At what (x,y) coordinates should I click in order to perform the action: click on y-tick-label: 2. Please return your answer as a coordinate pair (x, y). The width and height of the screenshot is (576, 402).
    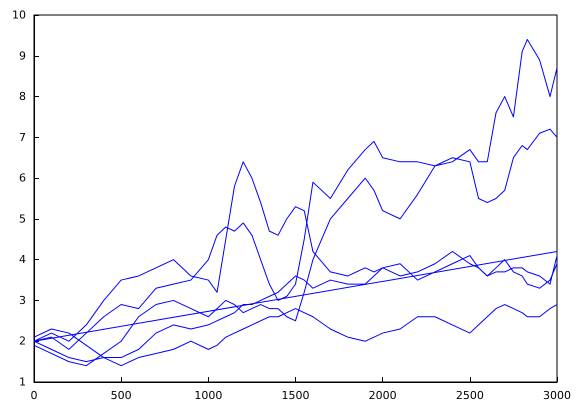
    Looking at the image, I should click on (22, 341).